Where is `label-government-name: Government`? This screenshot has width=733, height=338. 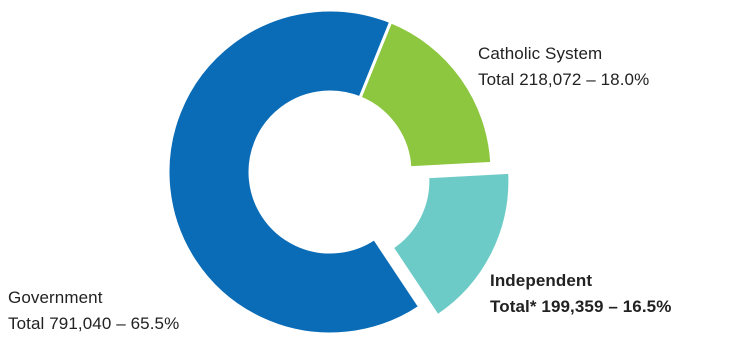
label-government-name: Government is located at coordinates (55, 297).